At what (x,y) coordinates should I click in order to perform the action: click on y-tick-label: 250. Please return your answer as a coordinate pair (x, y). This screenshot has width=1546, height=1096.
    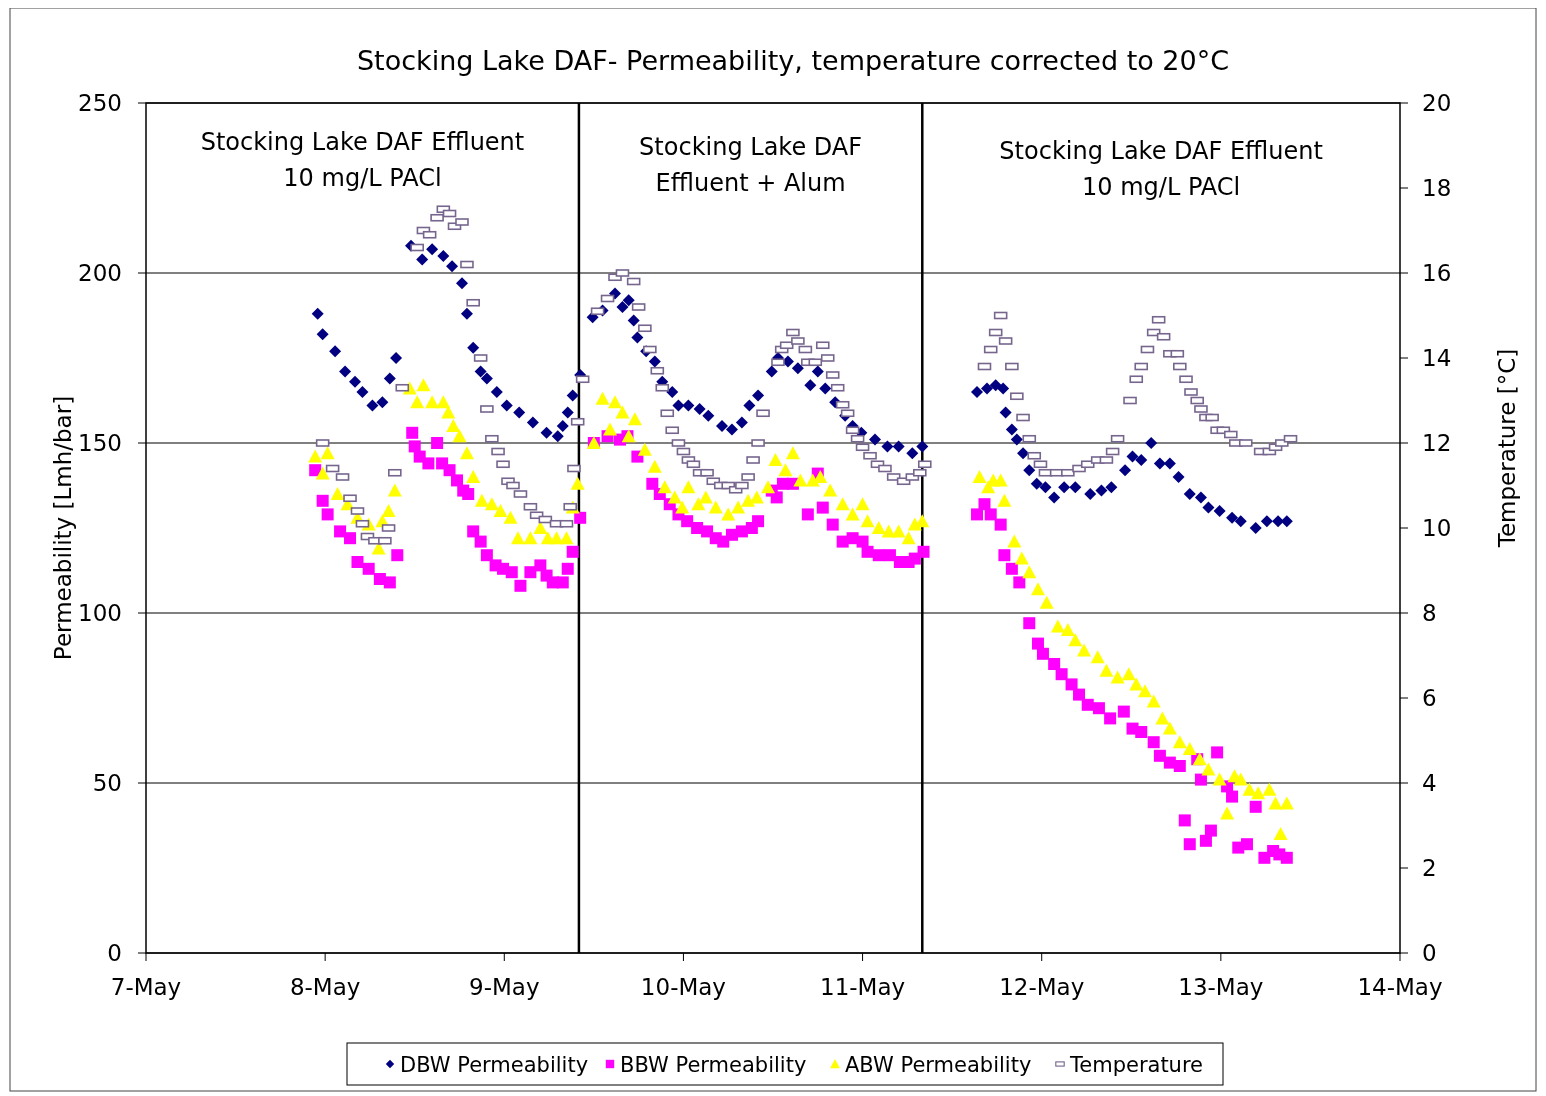
    Looking at the image, I should click on (100, 103).